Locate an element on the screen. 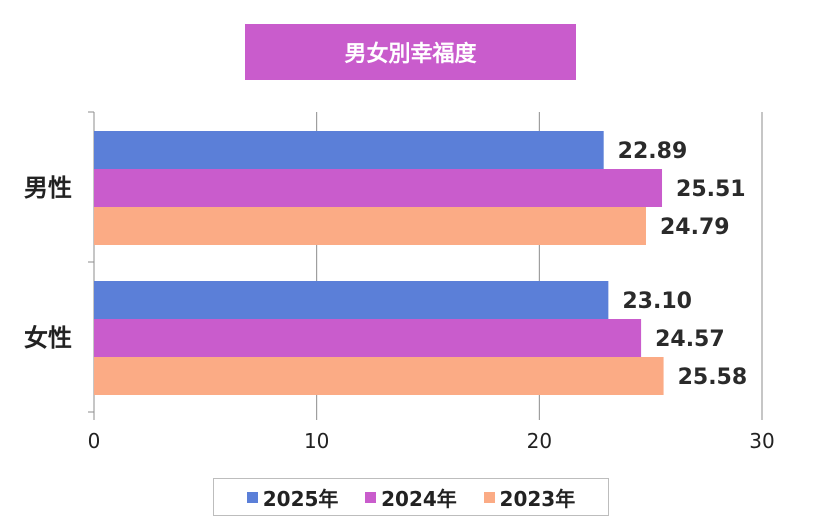 Image resolution: width=823 pixels, height=528 pixels. data-label: 25.51 is located at coordinates (711, 189).